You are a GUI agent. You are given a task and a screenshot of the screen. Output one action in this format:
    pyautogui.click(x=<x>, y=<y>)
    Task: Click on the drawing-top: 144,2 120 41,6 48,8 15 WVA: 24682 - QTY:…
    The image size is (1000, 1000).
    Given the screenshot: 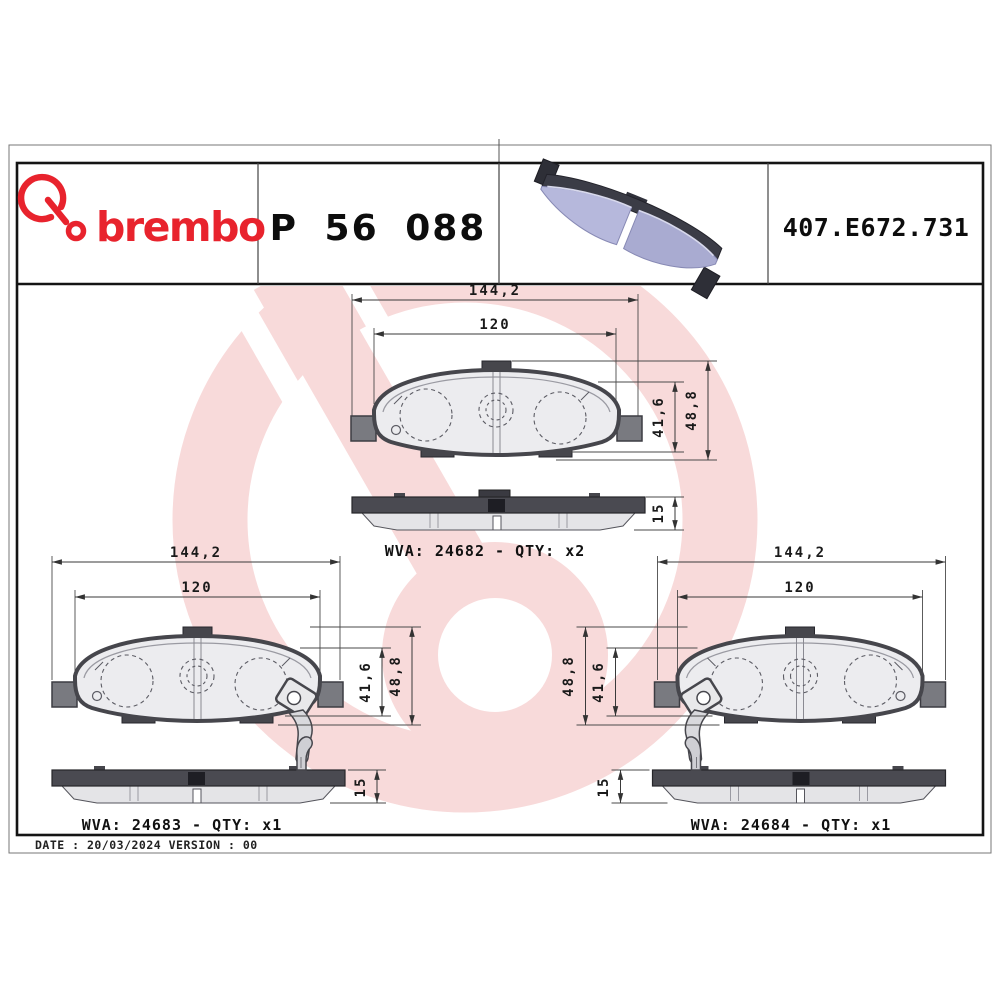 What is the action you would take?
    pyautogui.click(x=533, y=421)
    